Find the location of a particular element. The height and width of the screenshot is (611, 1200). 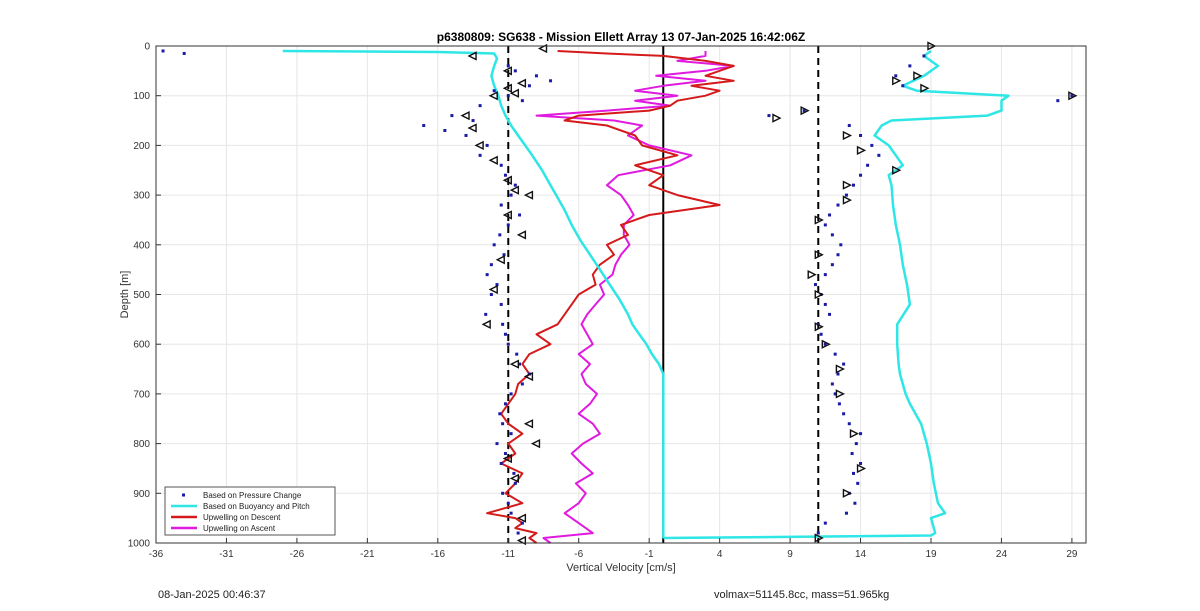

x-tick-label: -1 is located at coordinates (649, 554).